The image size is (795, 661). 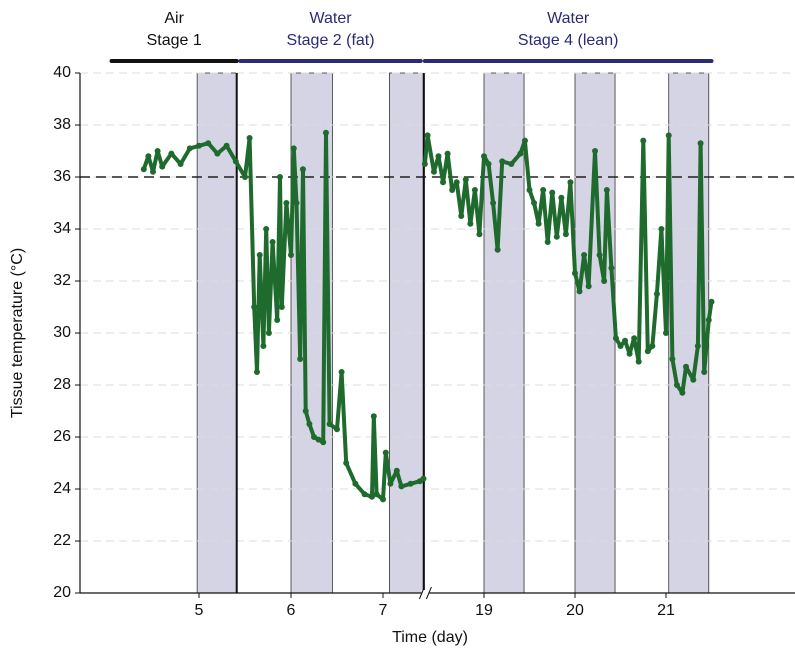 What do you see at coordinates (62, 176) in the screenshot?
I see `y-tick-label: 36` at bounding box center [62, 176].